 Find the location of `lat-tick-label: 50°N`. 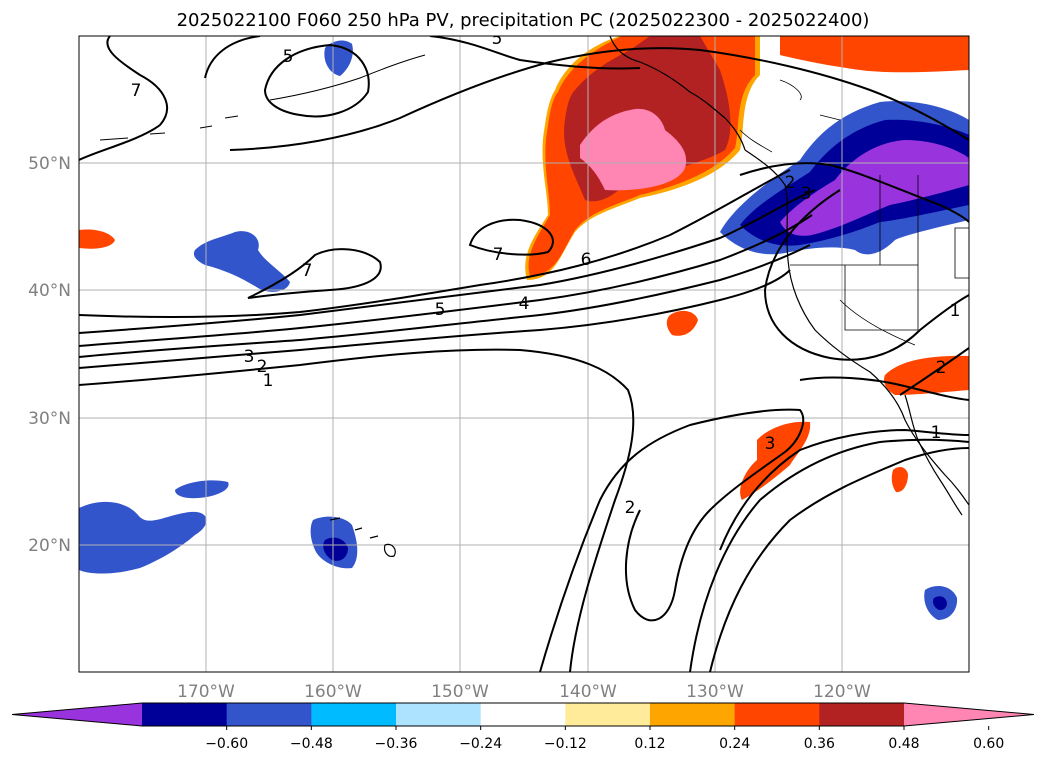

lat-tick-label: 50°N is located at coordinates (49, 164).